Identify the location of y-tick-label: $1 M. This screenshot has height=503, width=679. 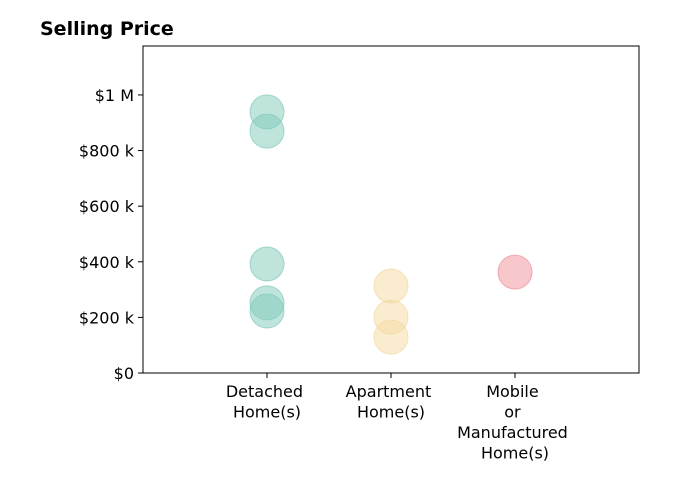
(114, 95).